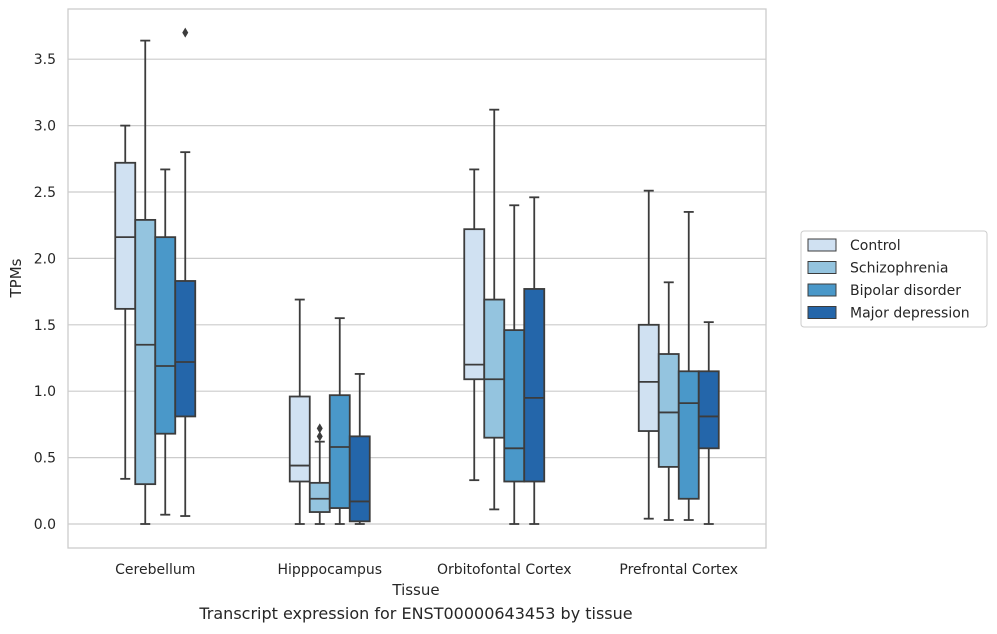 This screenshot has height=634, width=997. What do you see at coordinates (45, 459) in the screenshot?
I see `y-tick-label: 0.5` at bounding box center [45, 459].